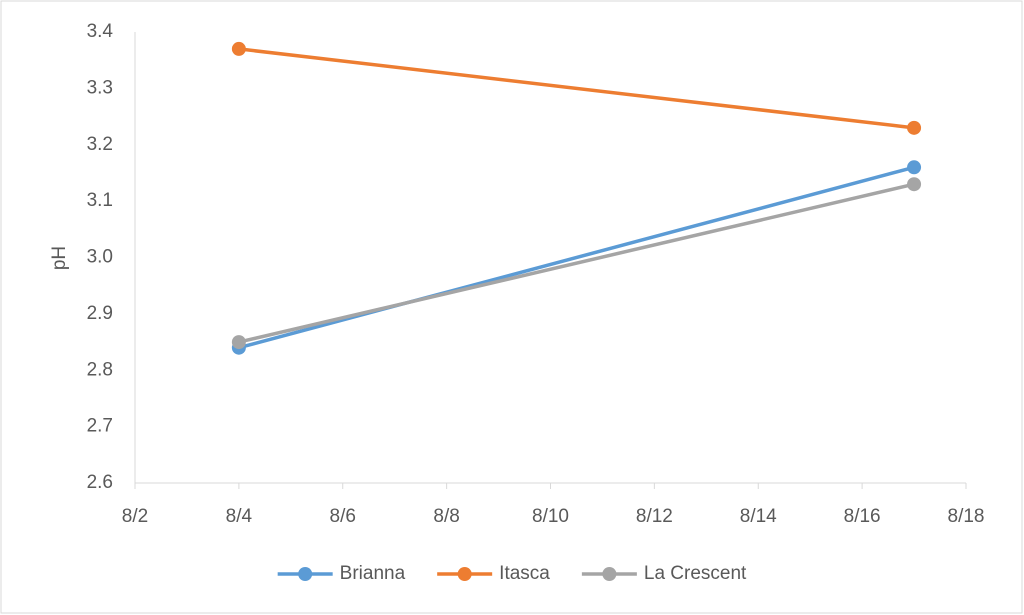 The width and height of the screenshot is (1024, 615). Describe the element at coordinates (343, 516) in the screenshot. I see `x-tick-label: 8/6` at that location.